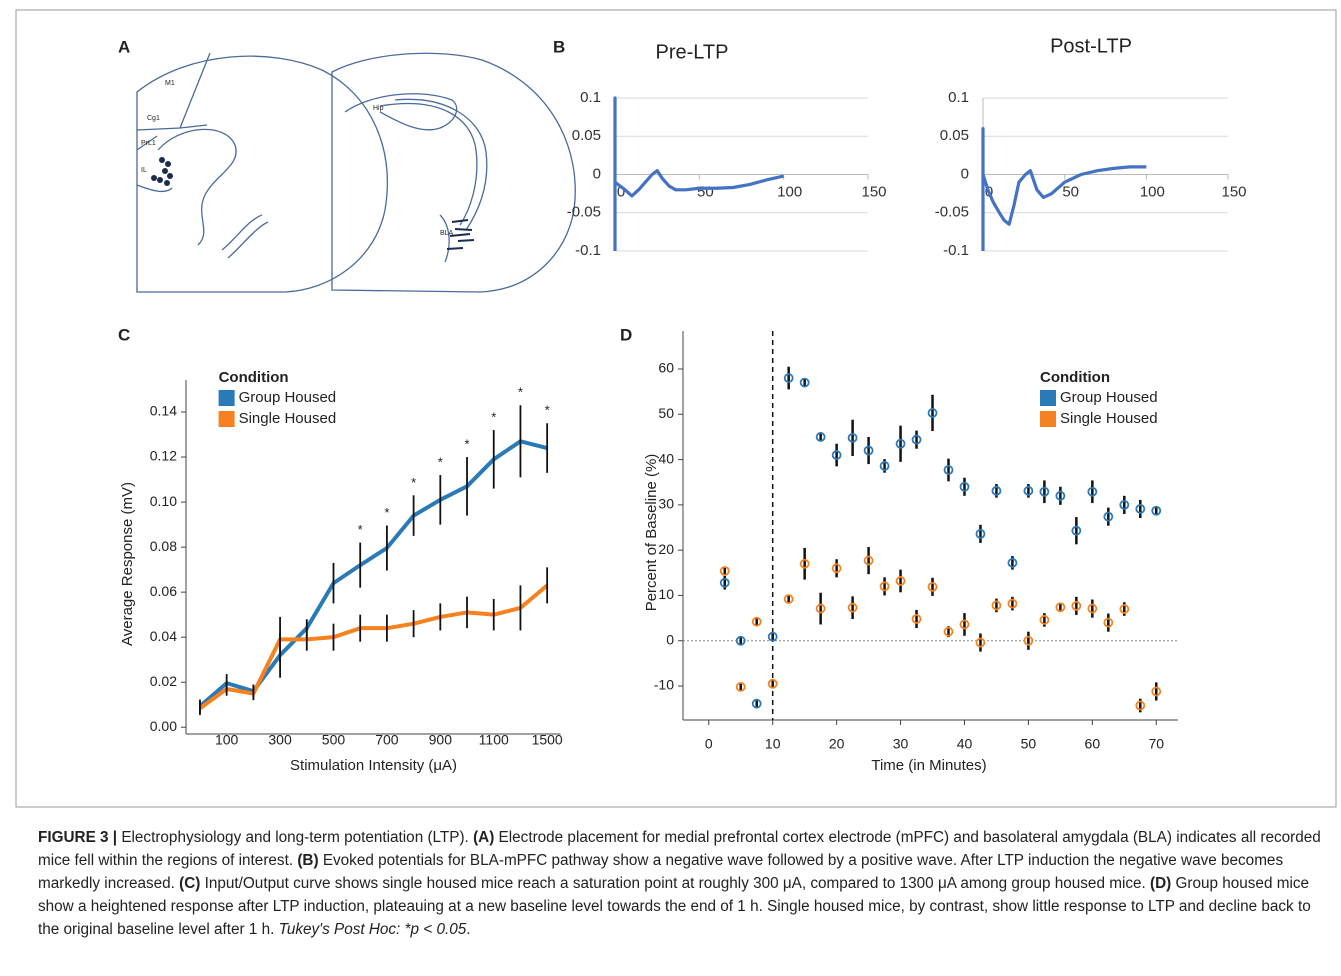 Image resolution: width=1341 pixels, height=976 pixels. Describe the element at coordinates (873, 191) in the screenshot. I see `x-tick-label: 150` at that location.